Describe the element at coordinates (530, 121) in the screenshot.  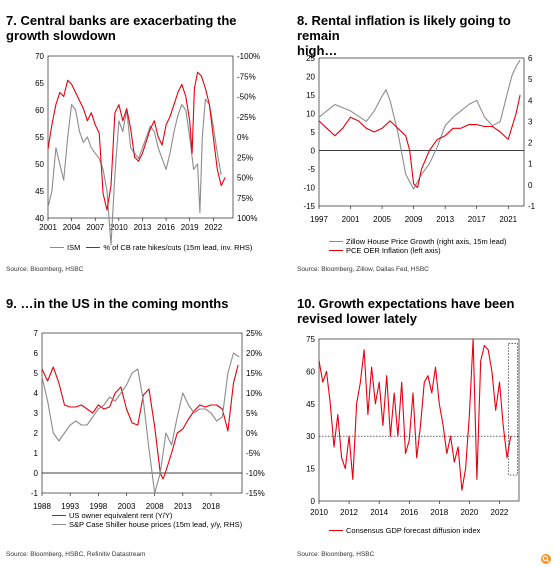
I see `y2-tick-label: 3` at that location.